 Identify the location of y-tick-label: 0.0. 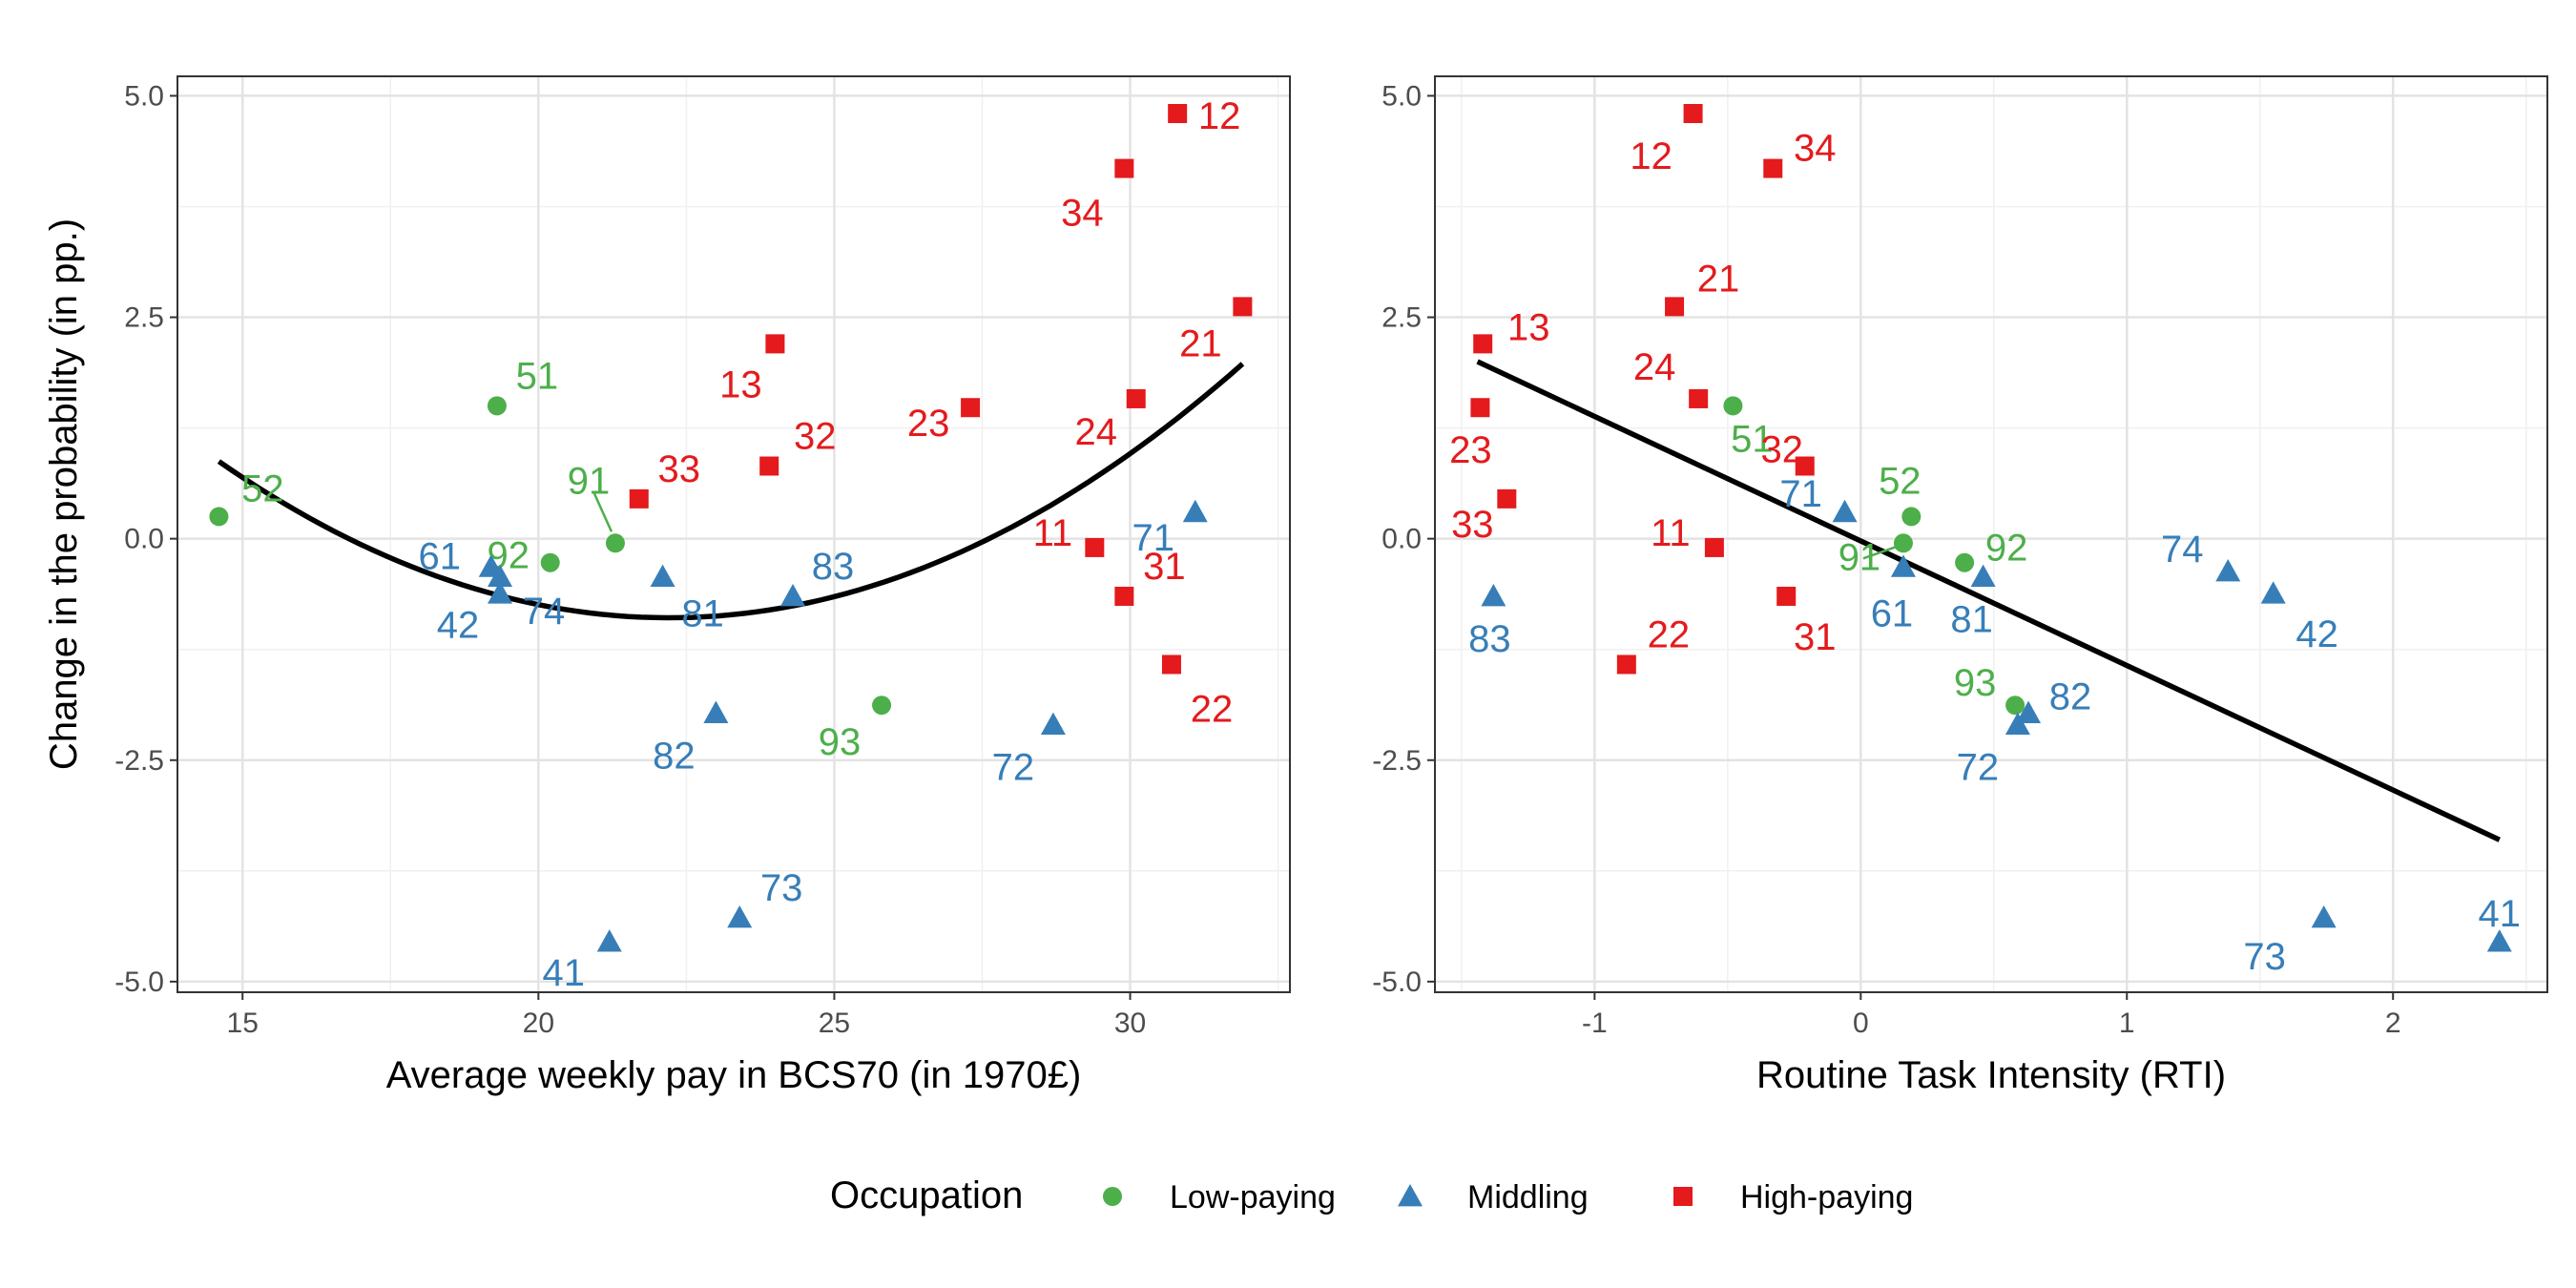
(1401, 539).